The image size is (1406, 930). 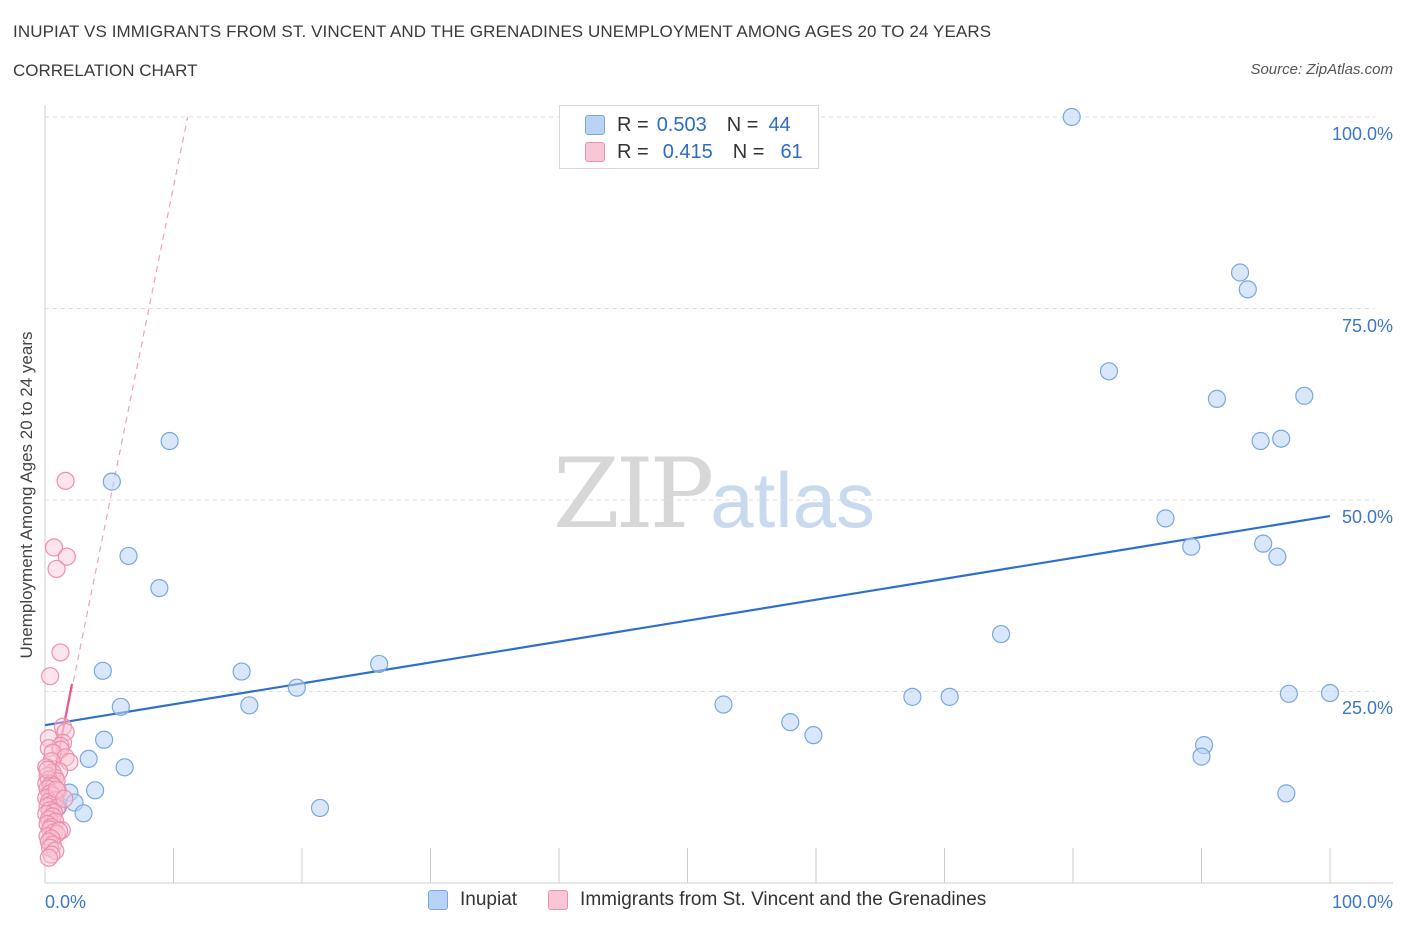 I want to click on svg-immigrants-points, so click(x=58, y=669).